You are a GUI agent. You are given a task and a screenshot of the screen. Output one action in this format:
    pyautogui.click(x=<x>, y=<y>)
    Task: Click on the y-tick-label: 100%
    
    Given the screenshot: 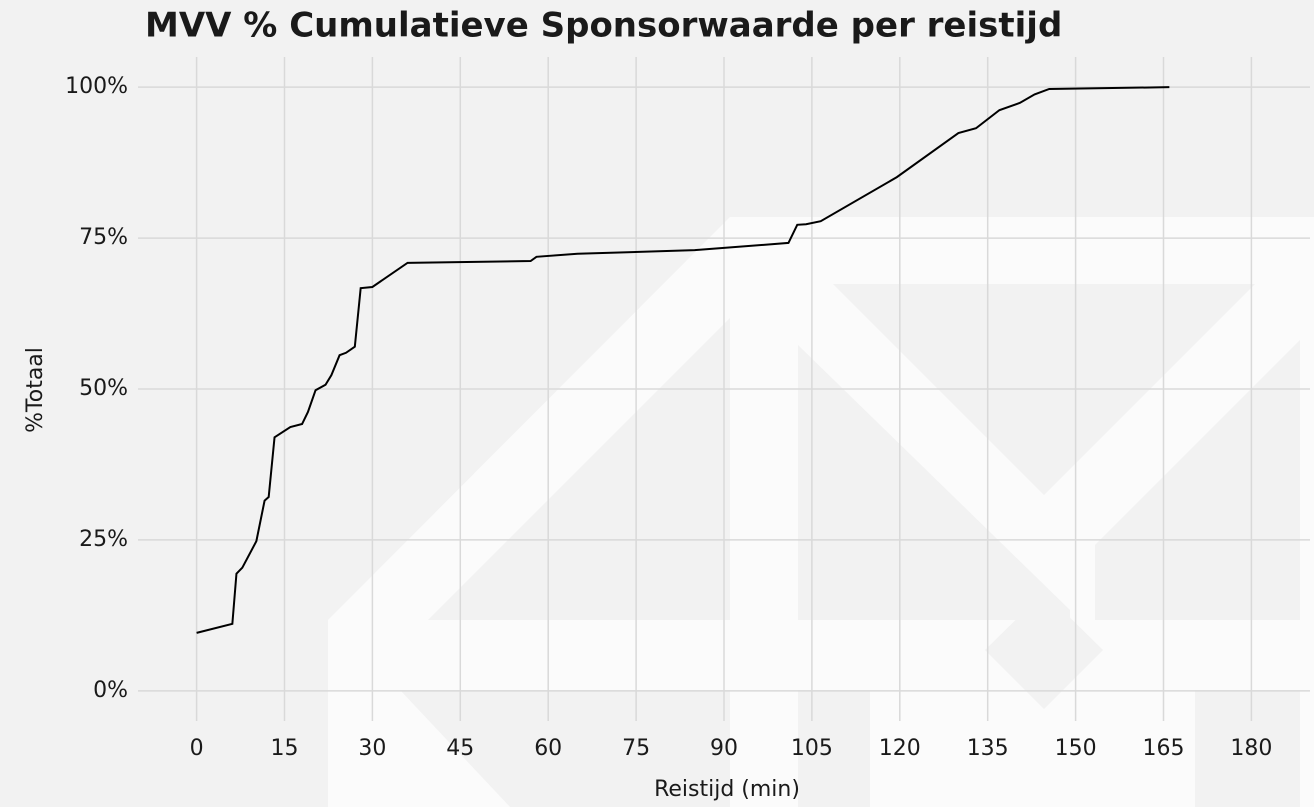 What is the action you would take?
    pyautogui.click(x=96, y=86)
    